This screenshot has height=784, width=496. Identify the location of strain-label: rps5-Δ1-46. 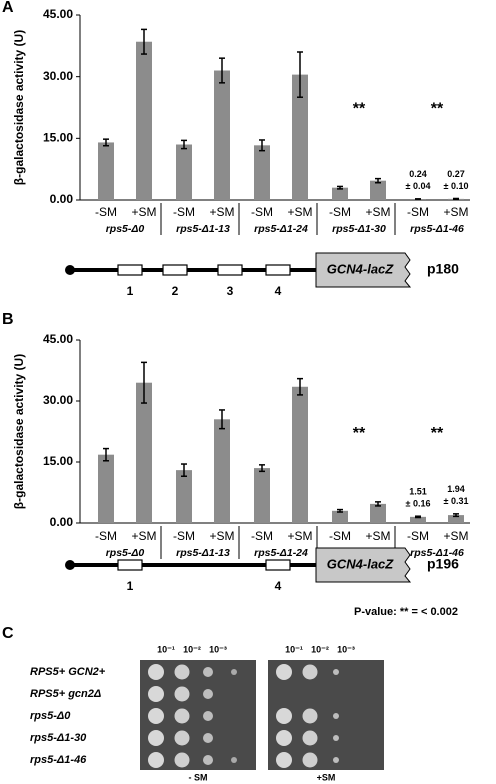
(58, 760).